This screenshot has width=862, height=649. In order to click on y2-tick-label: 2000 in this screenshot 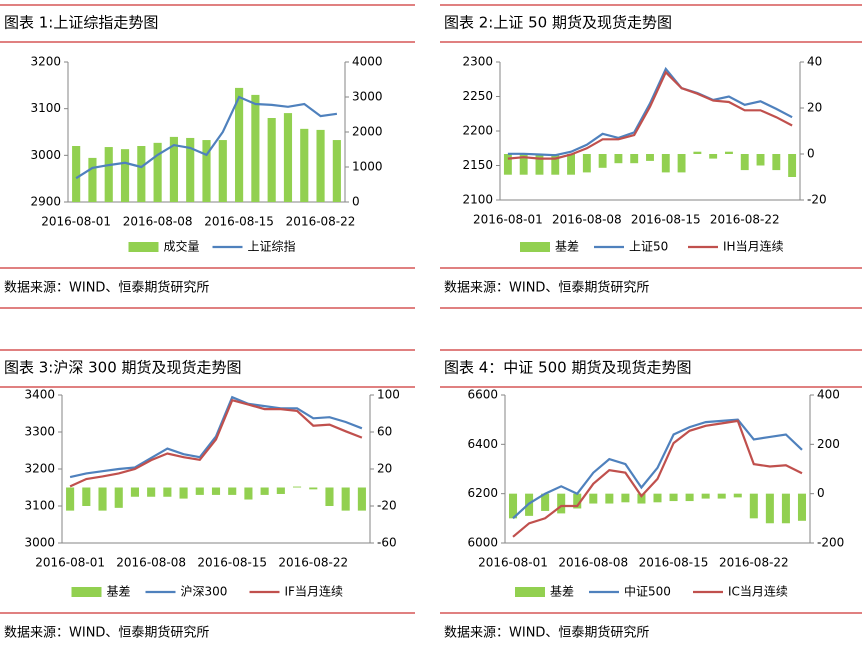, I will do `click(367, 132)`.